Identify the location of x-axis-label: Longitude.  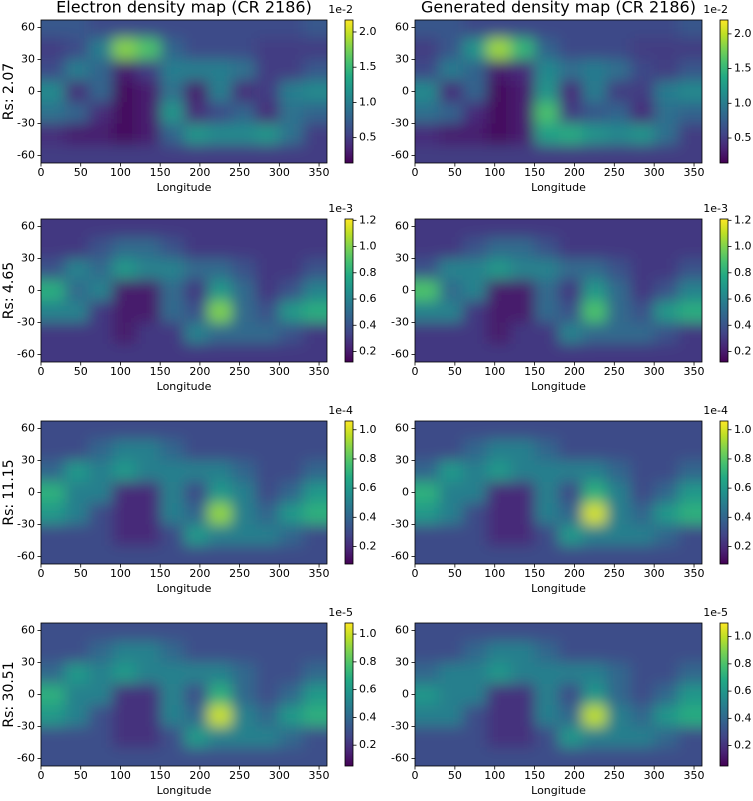
(184, 386).